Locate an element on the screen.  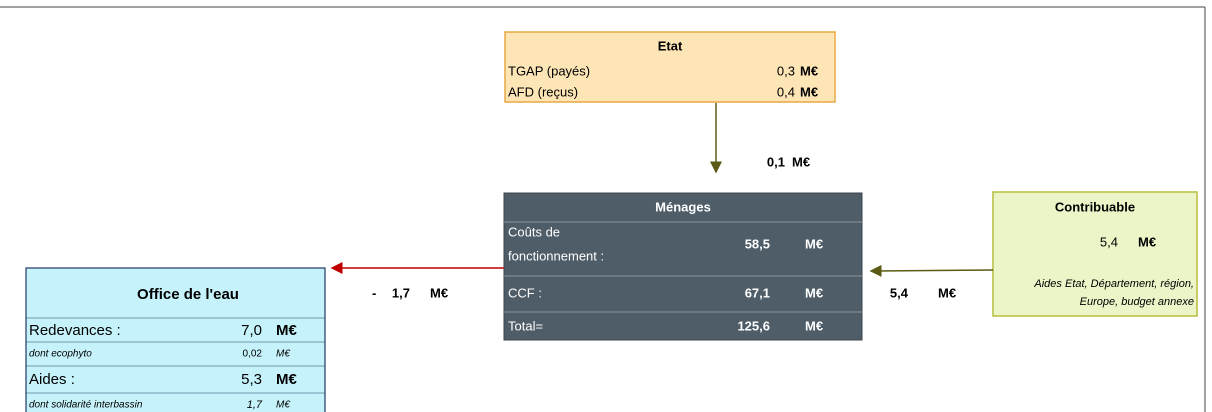
unit: M€ is located at coordinates (1147, 241).